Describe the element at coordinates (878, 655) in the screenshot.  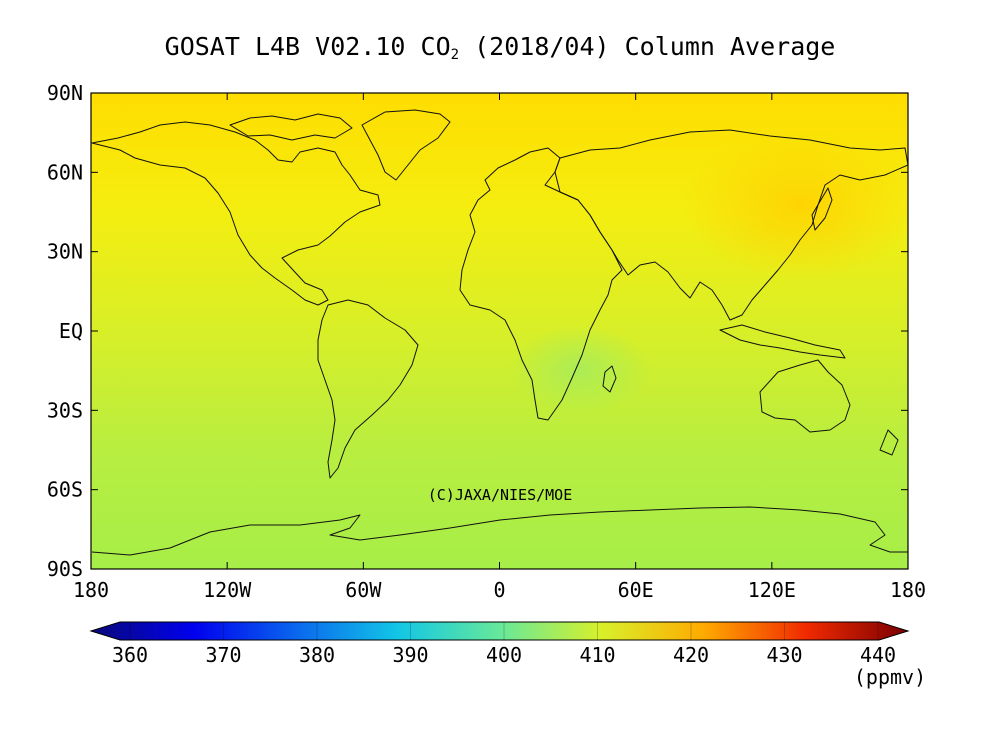
I see `colorbar-tick-label: 440` at that location.